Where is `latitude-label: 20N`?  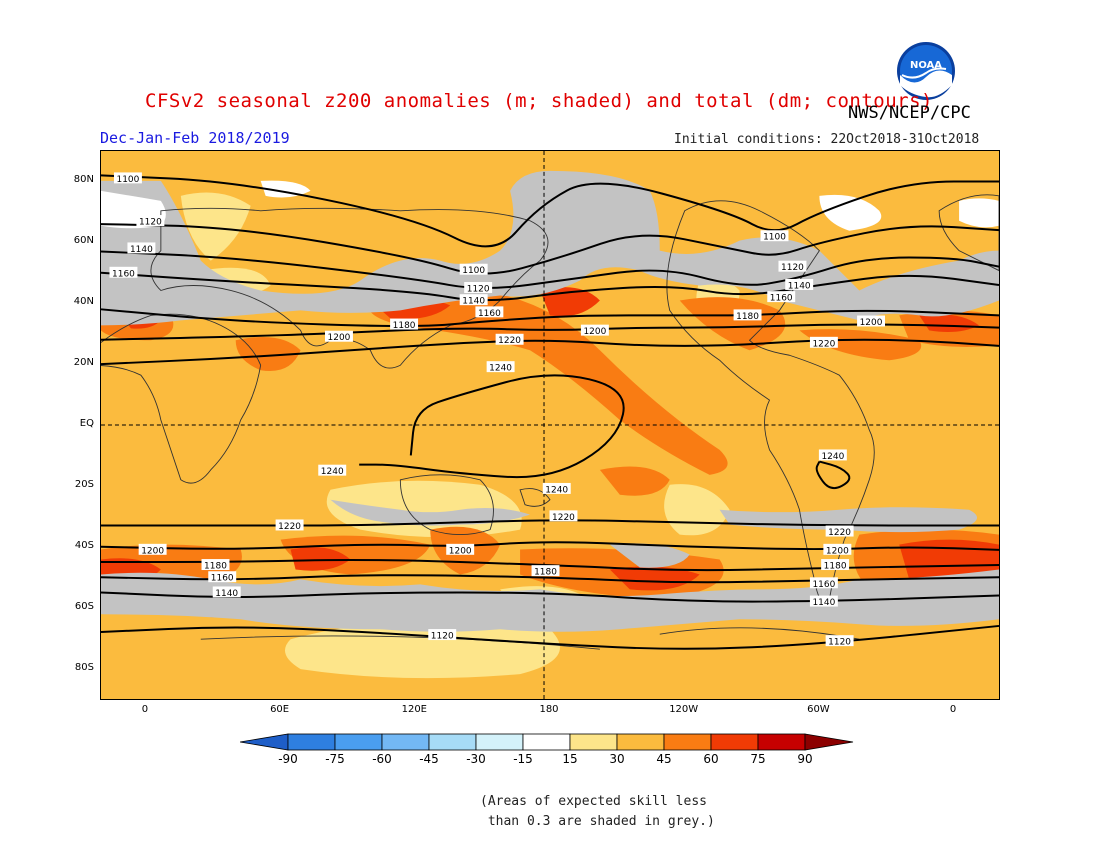
latitude-label: 20N is located at coordinates (83, 363).